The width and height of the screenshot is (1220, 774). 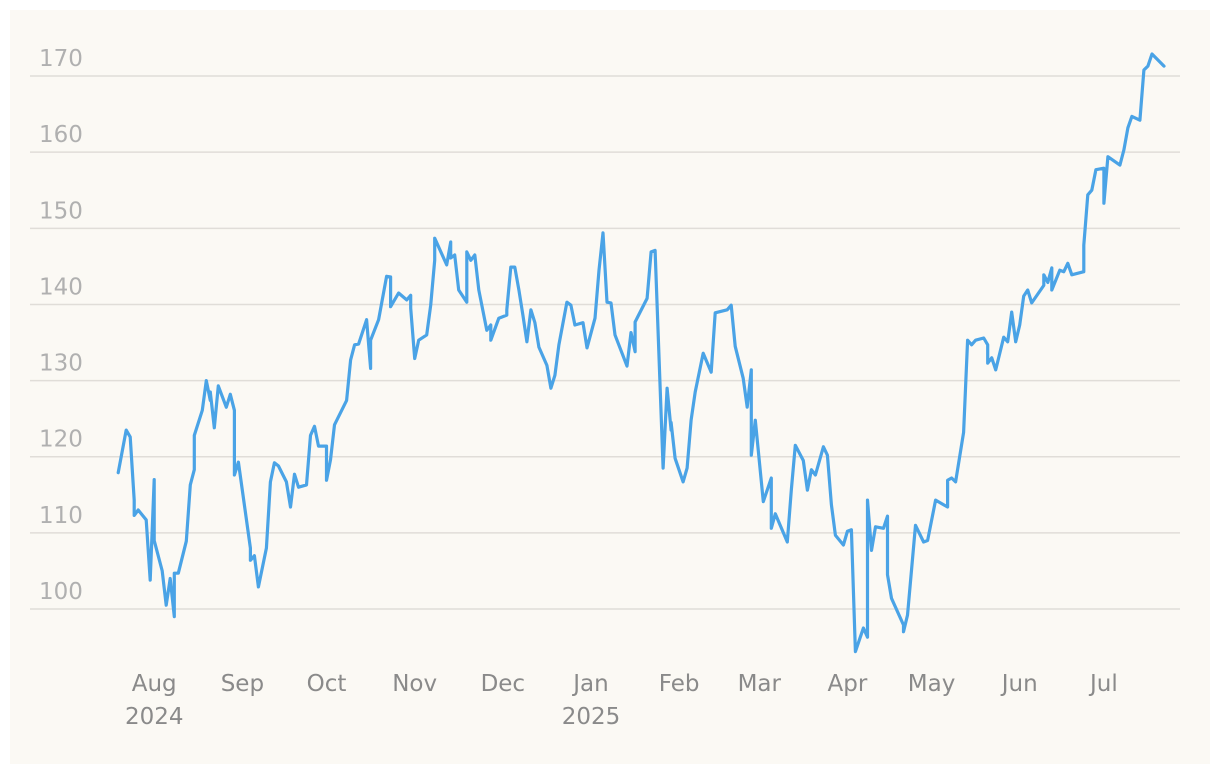 What do you see at coordinates (61, 516) in the screenshot?
I see `y-tick-label: 110` at bounding box center [61, 516].